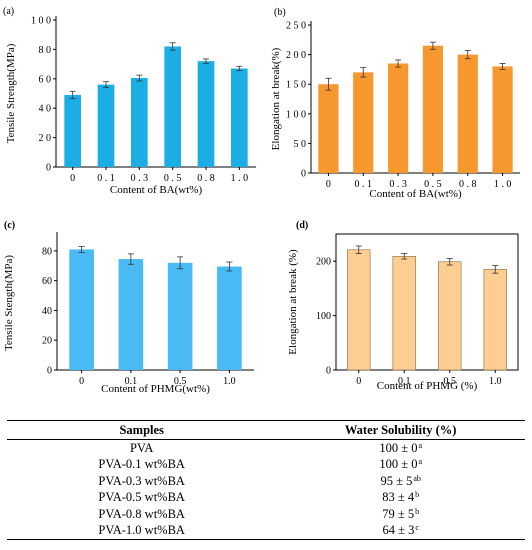  What do you see at coordinates (8, 11) in the screenshot?
I see `panel-label: (a)` at bounding box center [8, 11].